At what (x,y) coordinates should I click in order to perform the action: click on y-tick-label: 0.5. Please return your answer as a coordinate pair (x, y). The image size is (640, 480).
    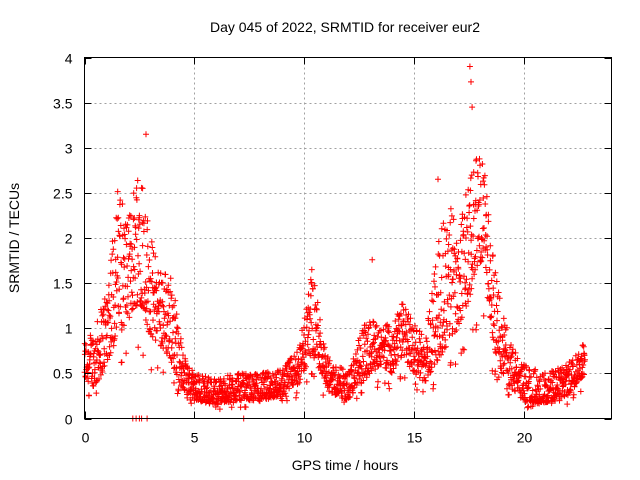
    Looking at the image, I should click on (63, 374).